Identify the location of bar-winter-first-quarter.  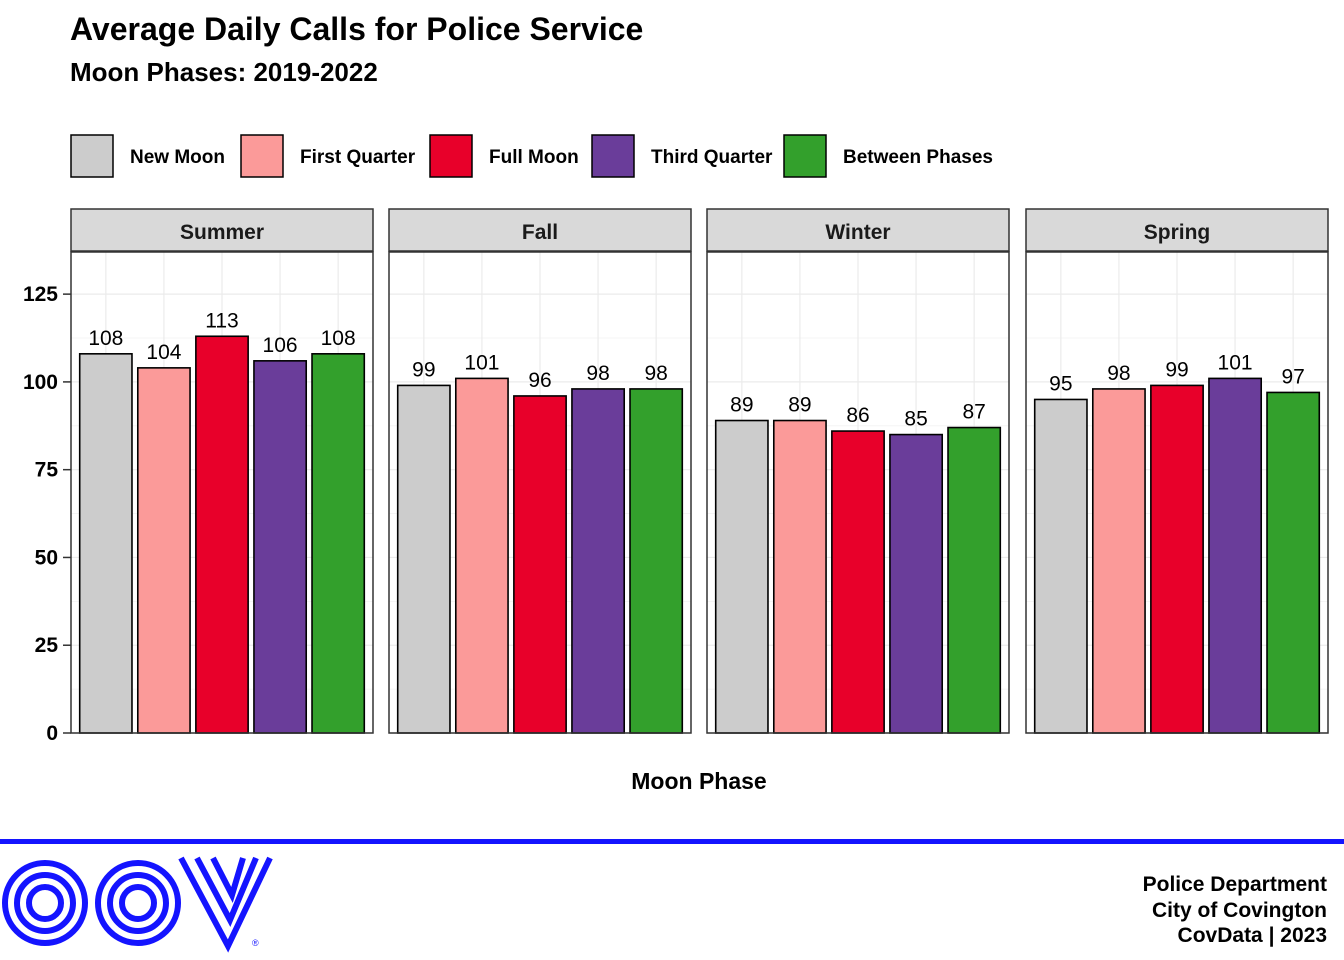
(799, 576).